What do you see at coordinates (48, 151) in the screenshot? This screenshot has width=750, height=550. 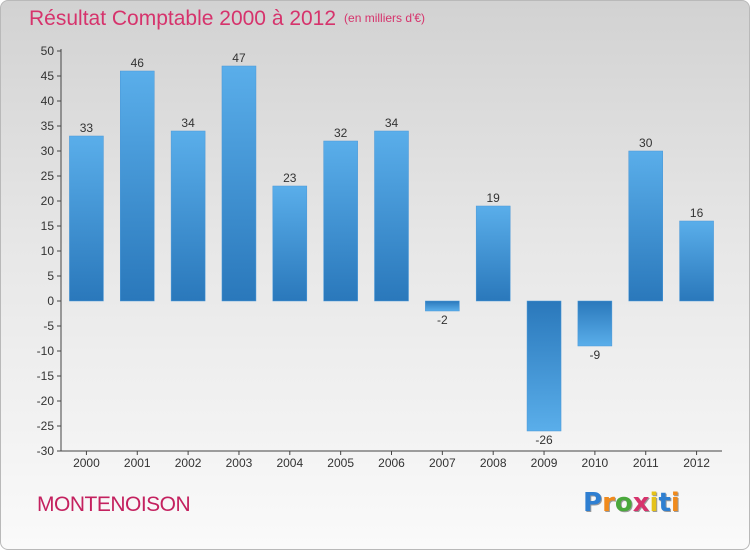 I see `y-tick-label: 30` at bounding box center [48, 151].